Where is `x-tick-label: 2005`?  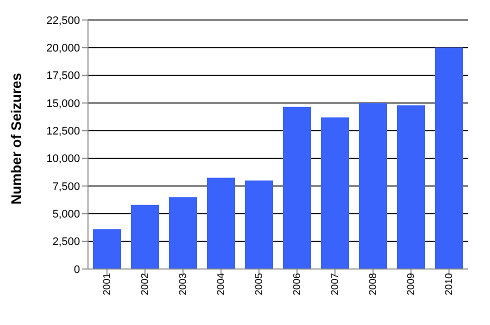
x-tick-label: 2005 is located at coordinates (260, 284).